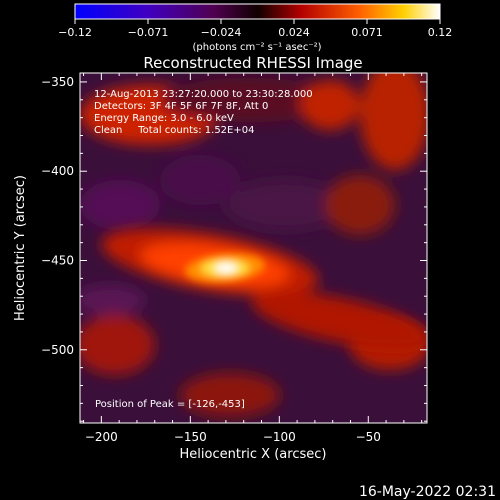 The width and height of the screenshot is (500, 500). What do you see at coordinates (279, 437) in the screenshot?
I see `x-tick-label: −100` at bounding box center [279, 437].